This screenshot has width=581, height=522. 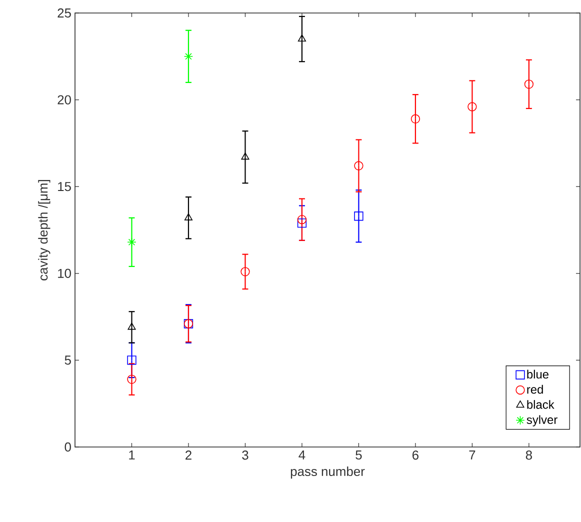 What do you see at coordinates (67, 447) in the screenshot?
I see `y-tick-label: 0` at bounding box center [67, 447].